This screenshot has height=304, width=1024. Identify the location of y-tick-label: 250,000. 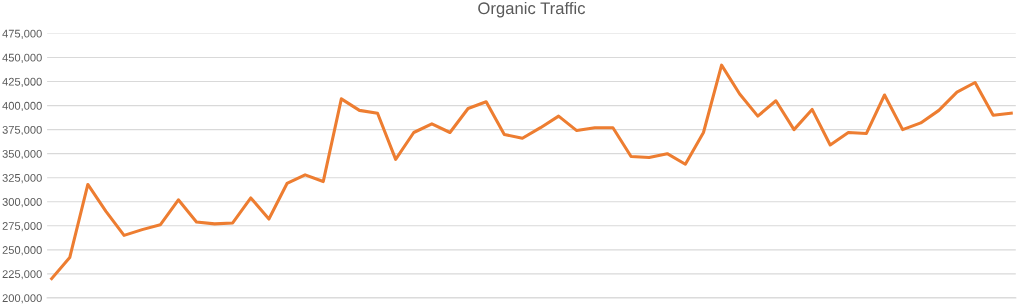
(22, 251).